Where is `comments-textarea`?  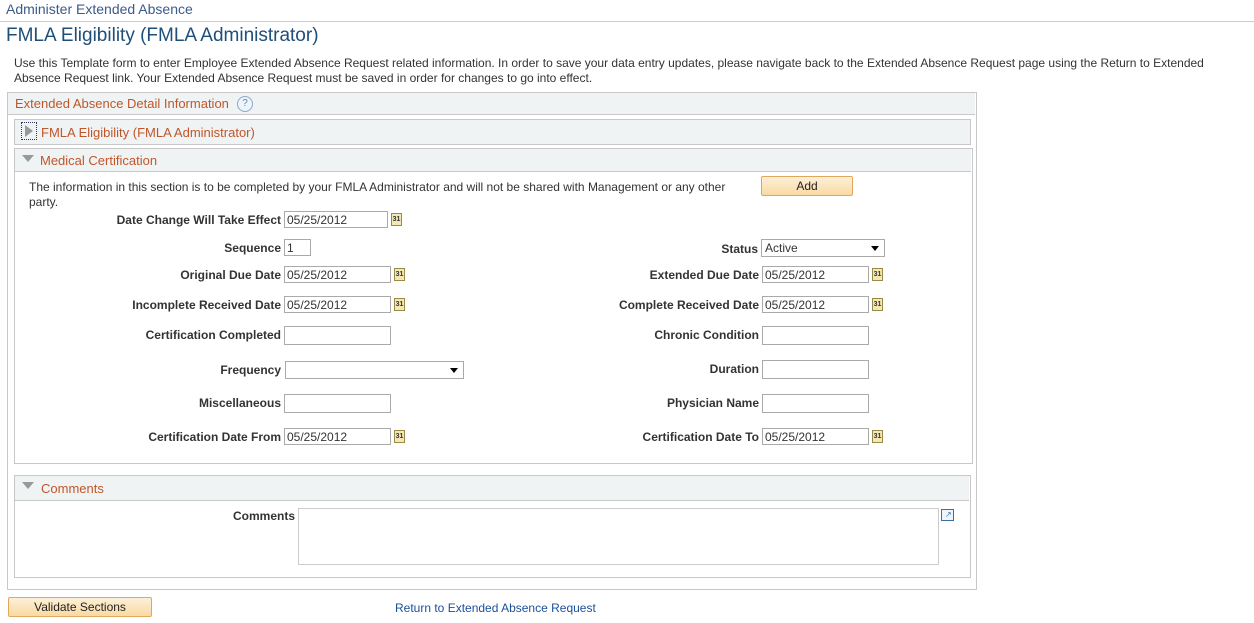 comments-textarea is located at coordinates (618, 536).